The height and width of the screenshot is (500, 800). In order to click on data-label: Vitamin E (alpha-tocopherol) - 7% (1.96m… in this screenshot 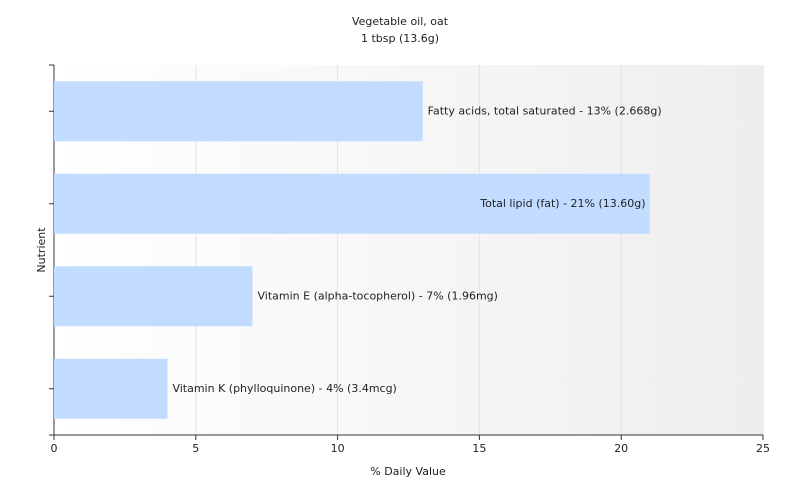, I will do `click(378, 295)`.